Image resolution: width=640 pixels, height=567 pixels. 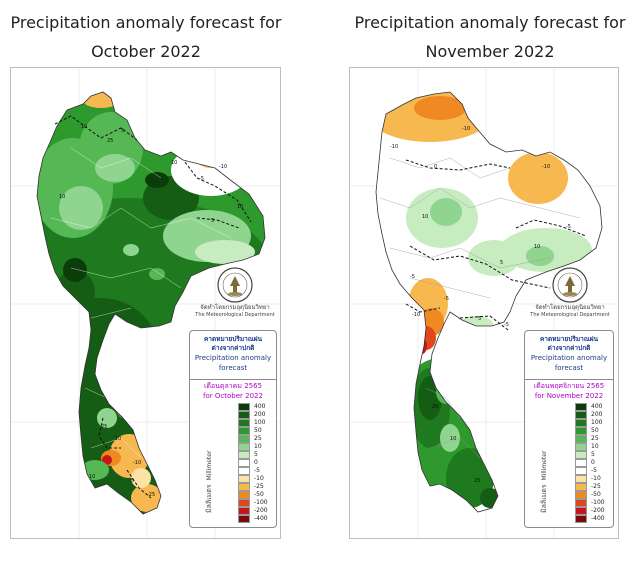 What do you see at coordinates (593, 462) in the screenshot?
I see `scale-label: 0` at bounding box center [593, 462].